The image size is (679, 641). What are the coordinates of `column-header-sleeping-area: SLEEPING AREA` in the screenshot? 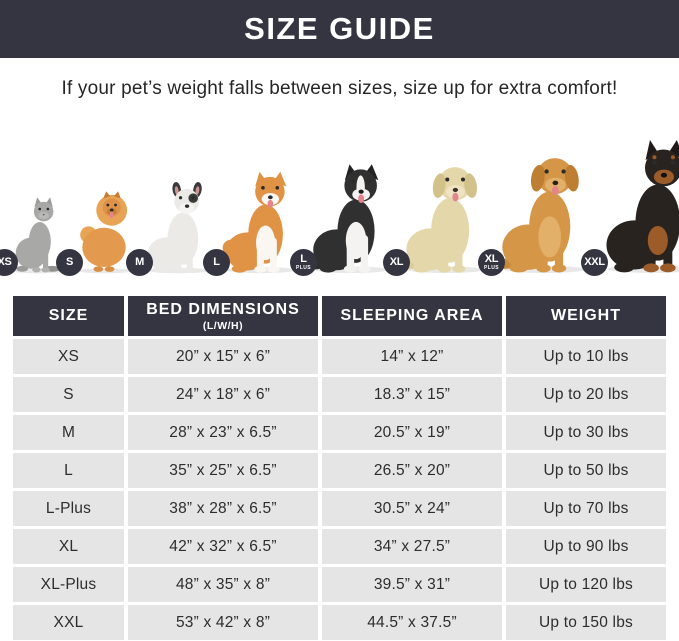 It's located at (412, 316).